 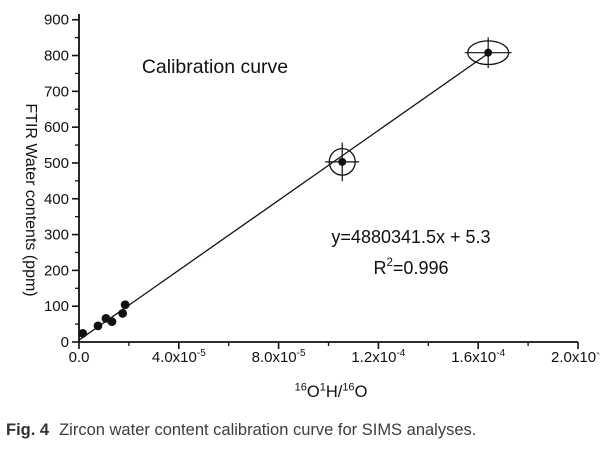 What do you see at coordinates (104, 319) in the screenshot?
I see `data-points` at bounding box center [104, 319].